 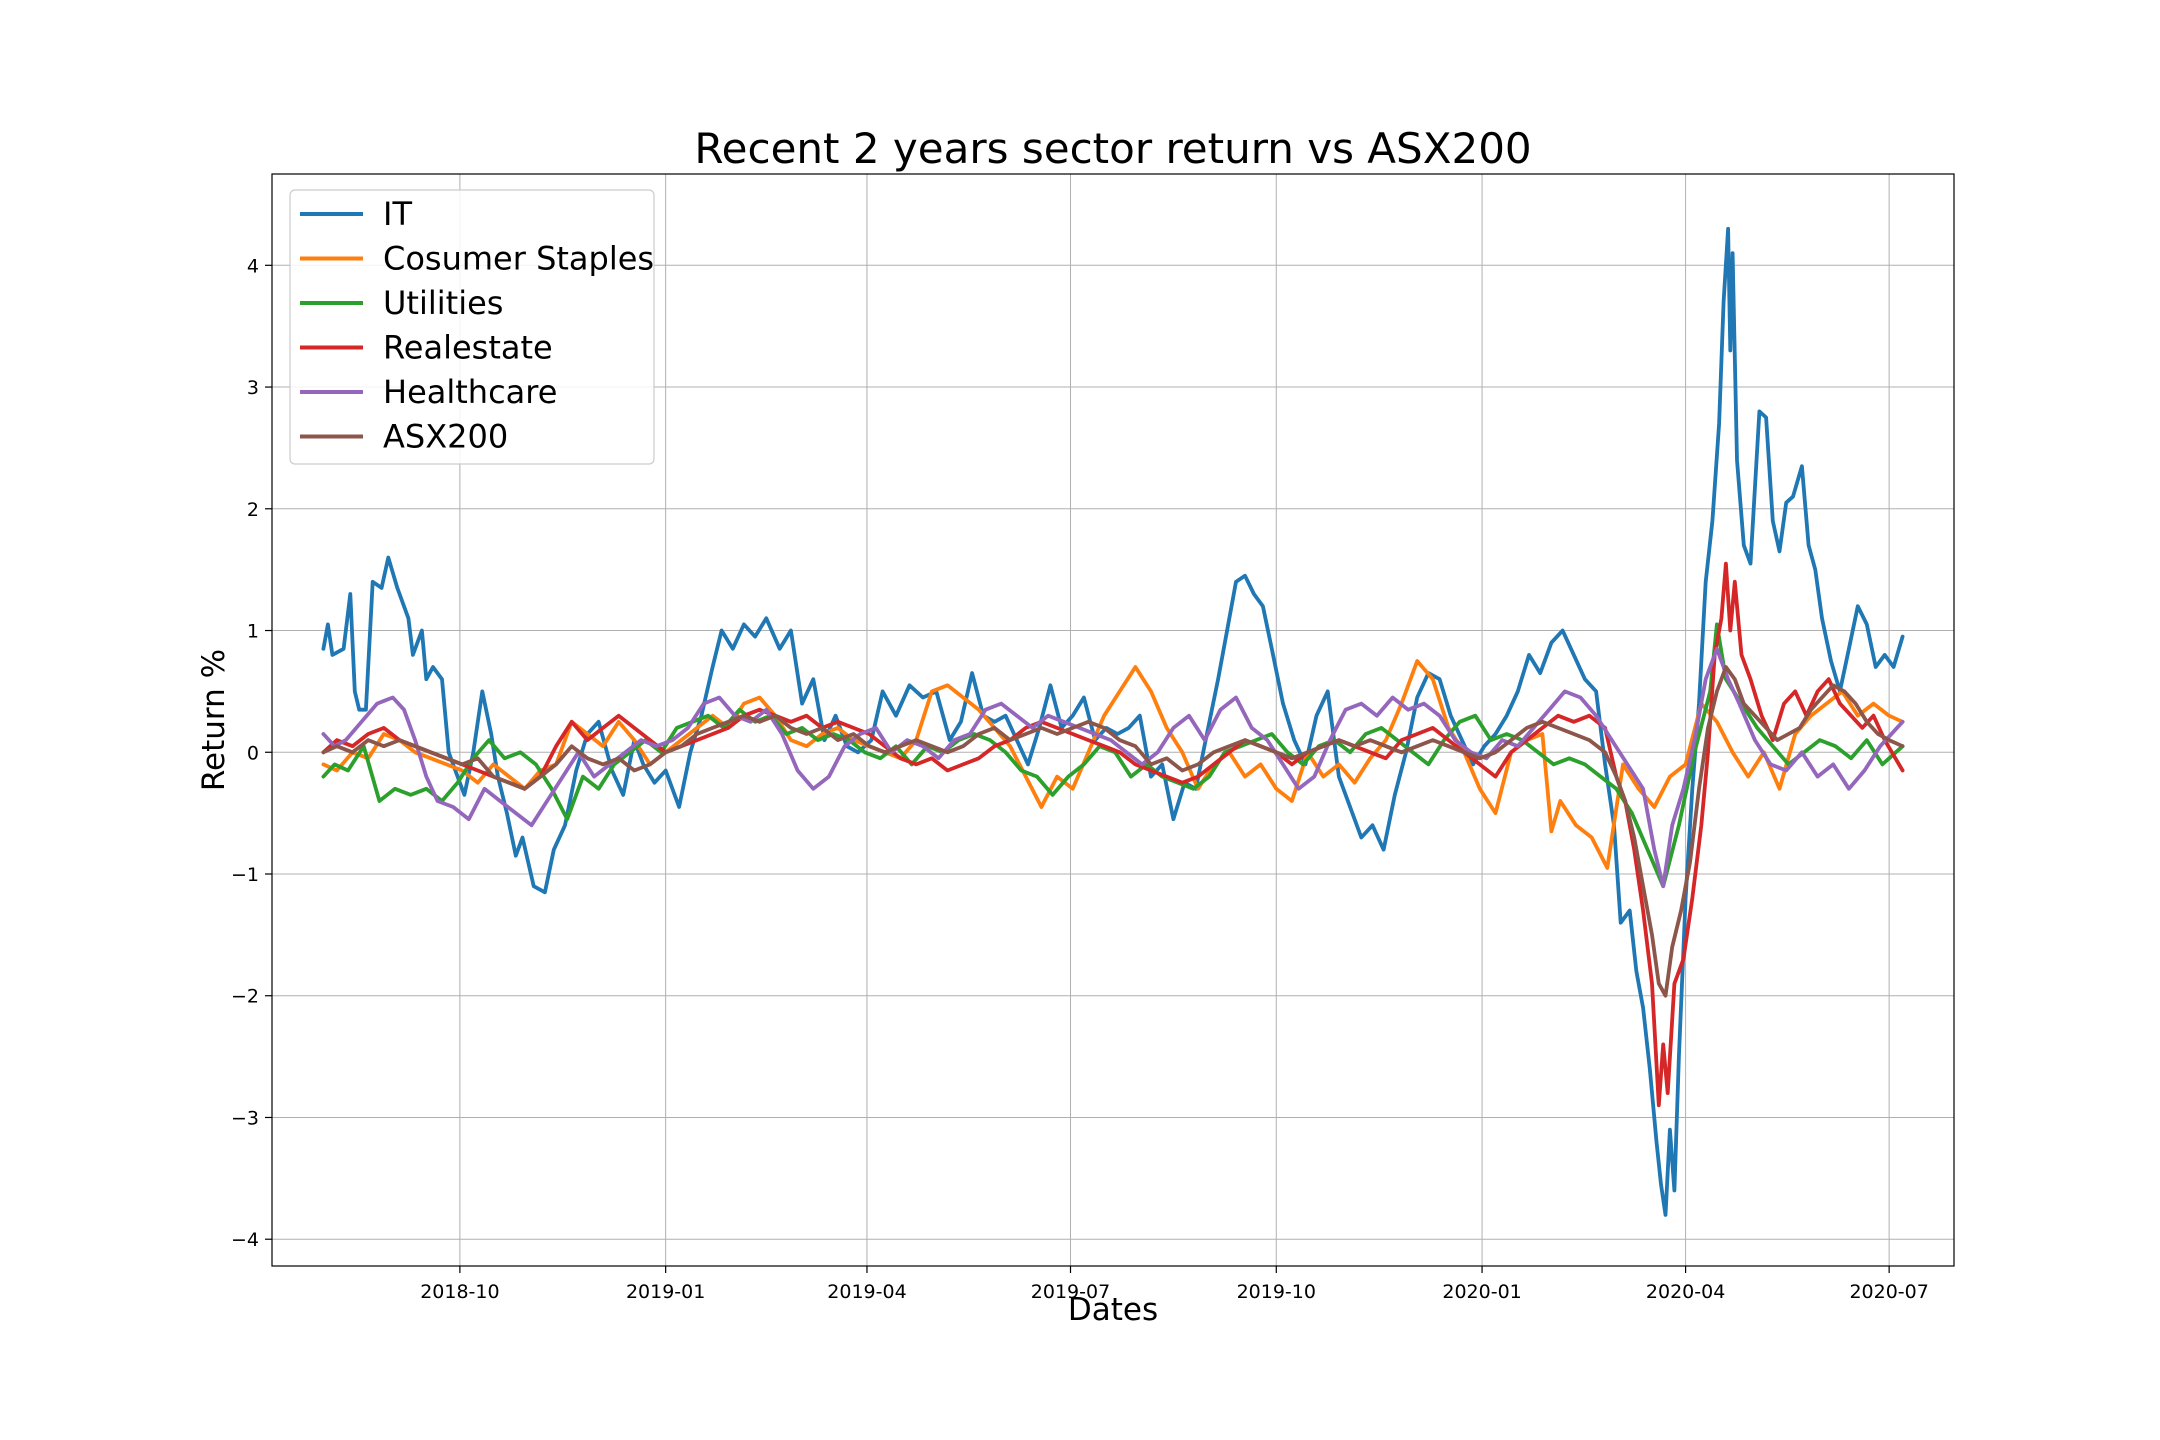 I want to click on x-tick-label: 2018-10, so click(x=459, y=1292).